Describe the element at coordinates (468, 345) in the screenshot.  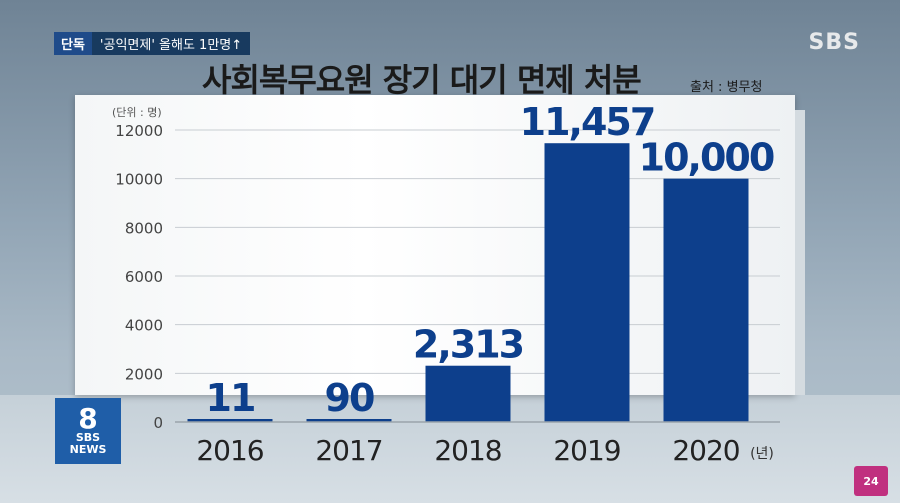
I see `data-label: 2,313` at that location.